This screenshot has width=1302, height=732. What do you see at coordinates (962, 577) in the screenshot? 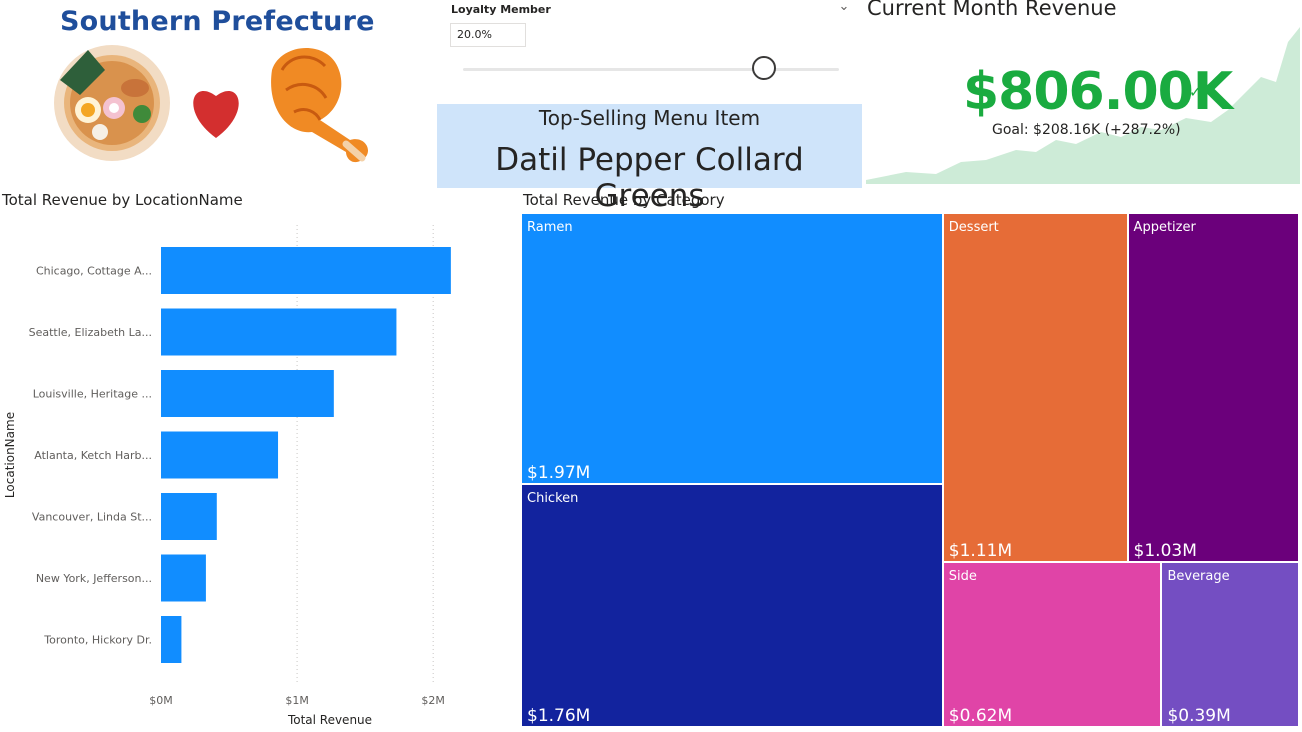
I see `treemap-tile-name: Side` at bounding box center [962, 577].